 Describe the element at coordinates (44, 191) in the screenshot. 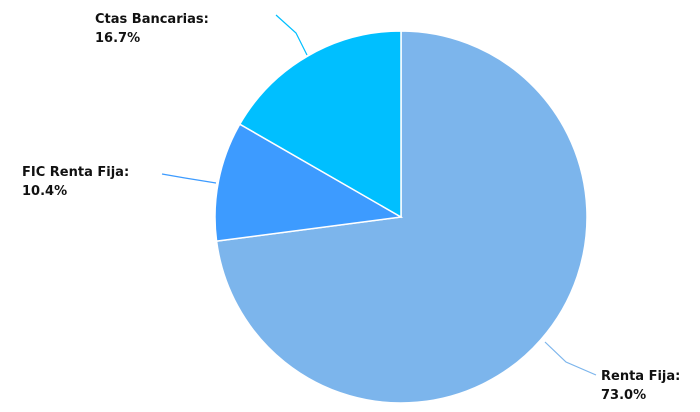

I see `slice-label-percent: 10.4%` at that location.